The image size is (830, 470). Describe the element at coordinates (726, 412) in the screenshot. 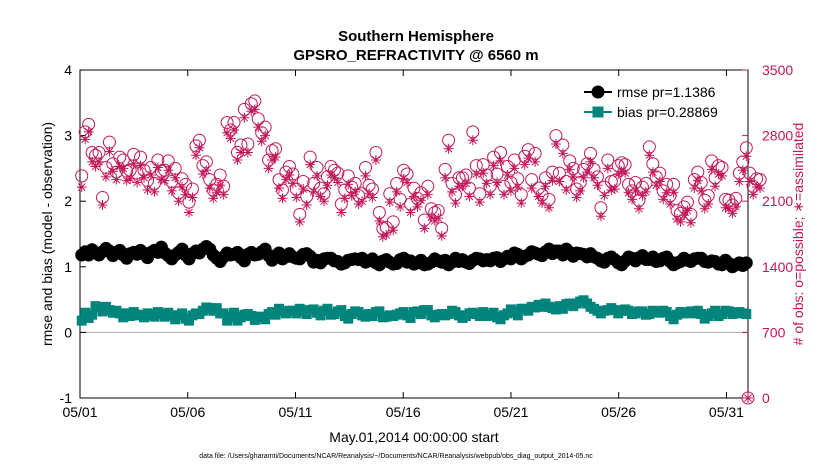

I see `x-tick-label: 05/31` at that location.